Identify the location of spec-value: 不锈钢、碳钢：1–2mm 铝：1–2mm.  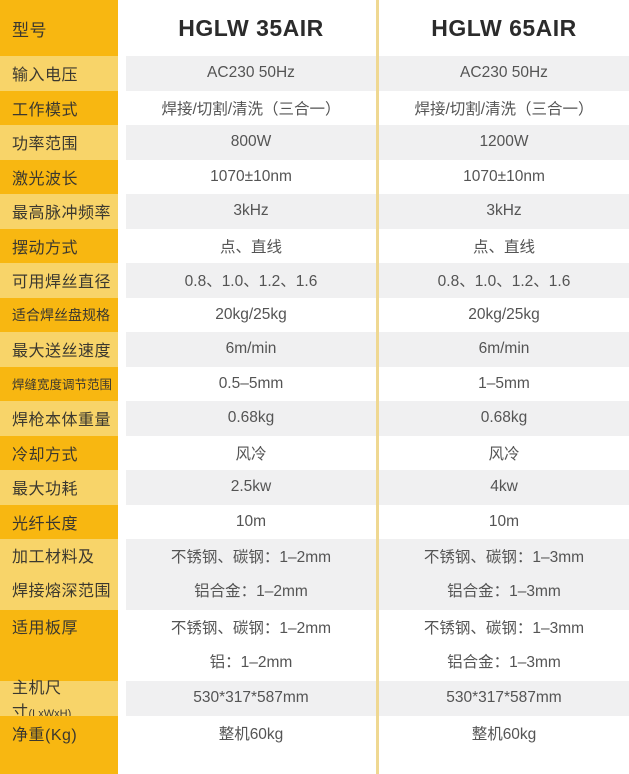
(251, 645).